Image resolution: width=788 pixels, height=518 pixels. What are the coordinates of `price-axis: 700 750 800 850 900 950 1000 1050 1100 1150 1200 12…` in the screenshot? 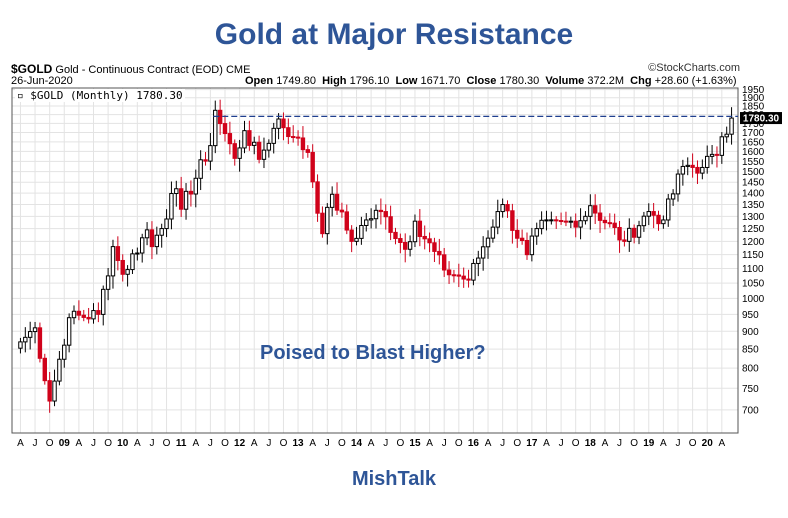 It's located at (753, 251).